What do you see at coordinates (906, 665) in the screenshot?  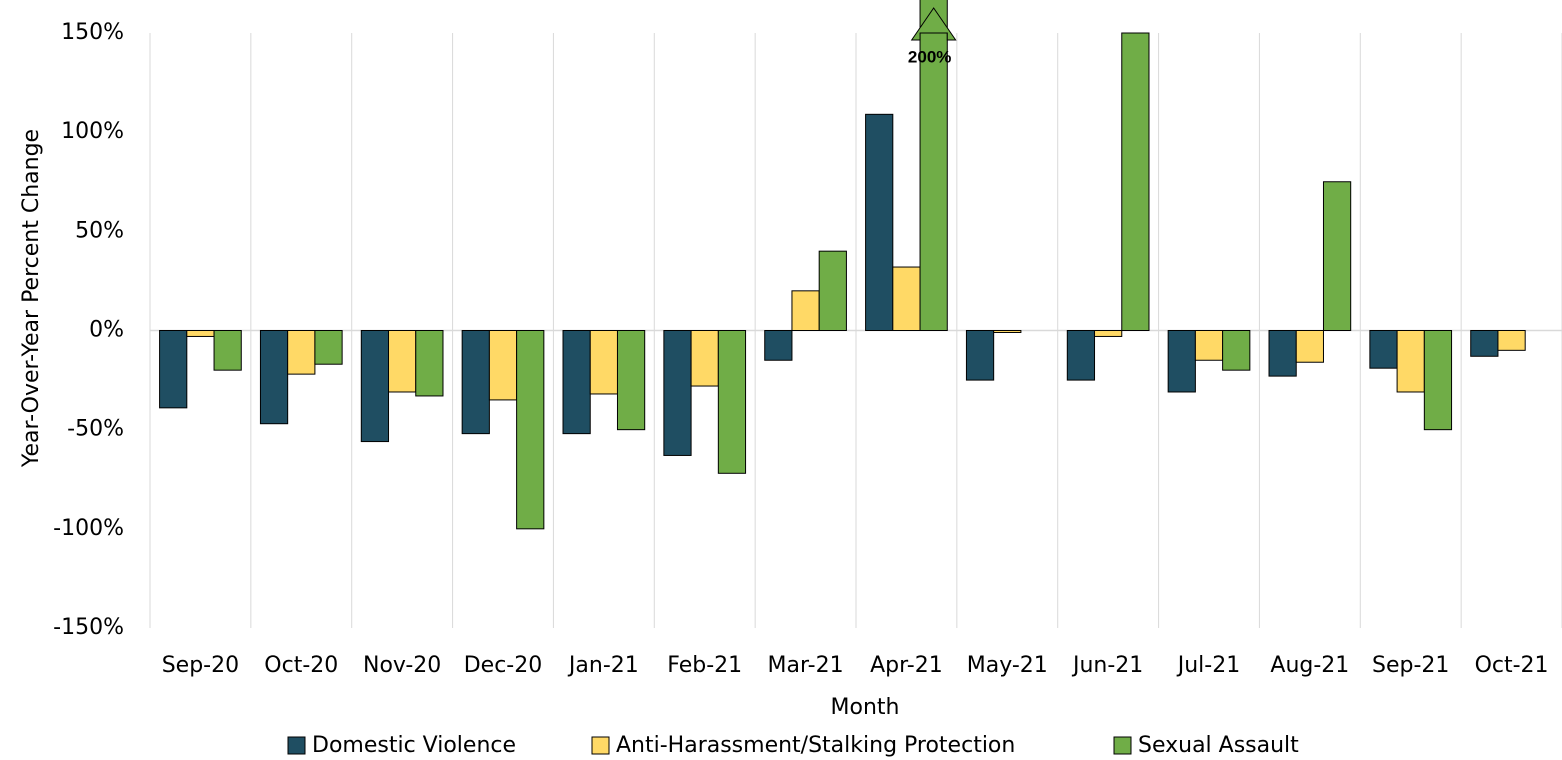 I see `x-tick-label: Apr-21` at bounding box center [906, 665].